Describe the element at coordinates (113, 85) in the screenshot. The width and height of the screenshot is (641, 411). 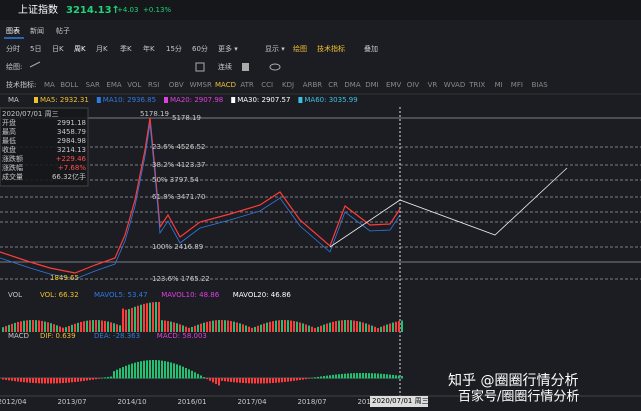
I see `indicator: EMA` at that location.